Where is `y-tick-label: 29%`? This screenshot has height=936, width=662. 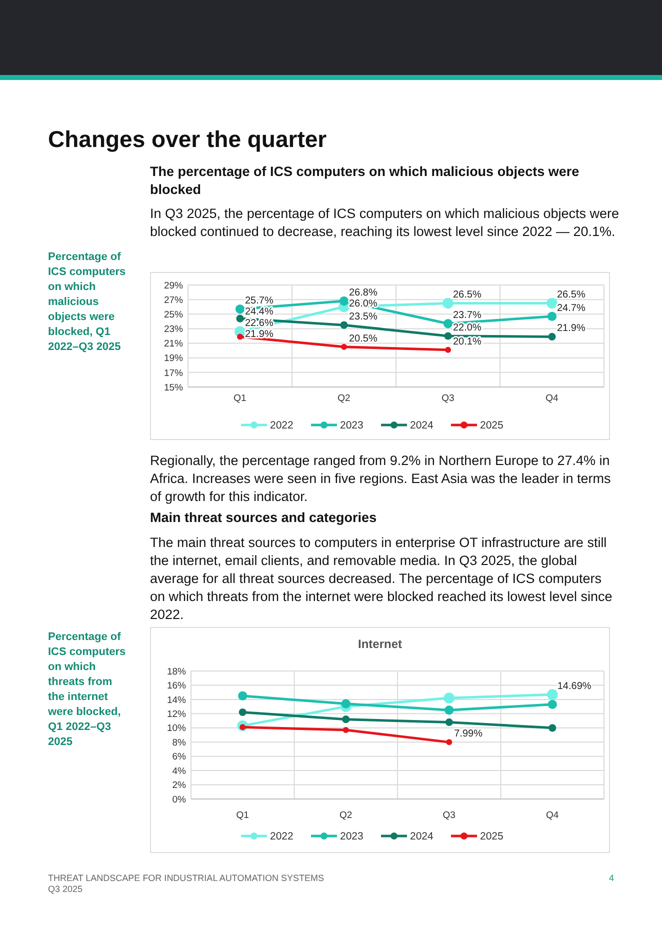 y-tick-label: 29% is located at coordinates (174, 286).